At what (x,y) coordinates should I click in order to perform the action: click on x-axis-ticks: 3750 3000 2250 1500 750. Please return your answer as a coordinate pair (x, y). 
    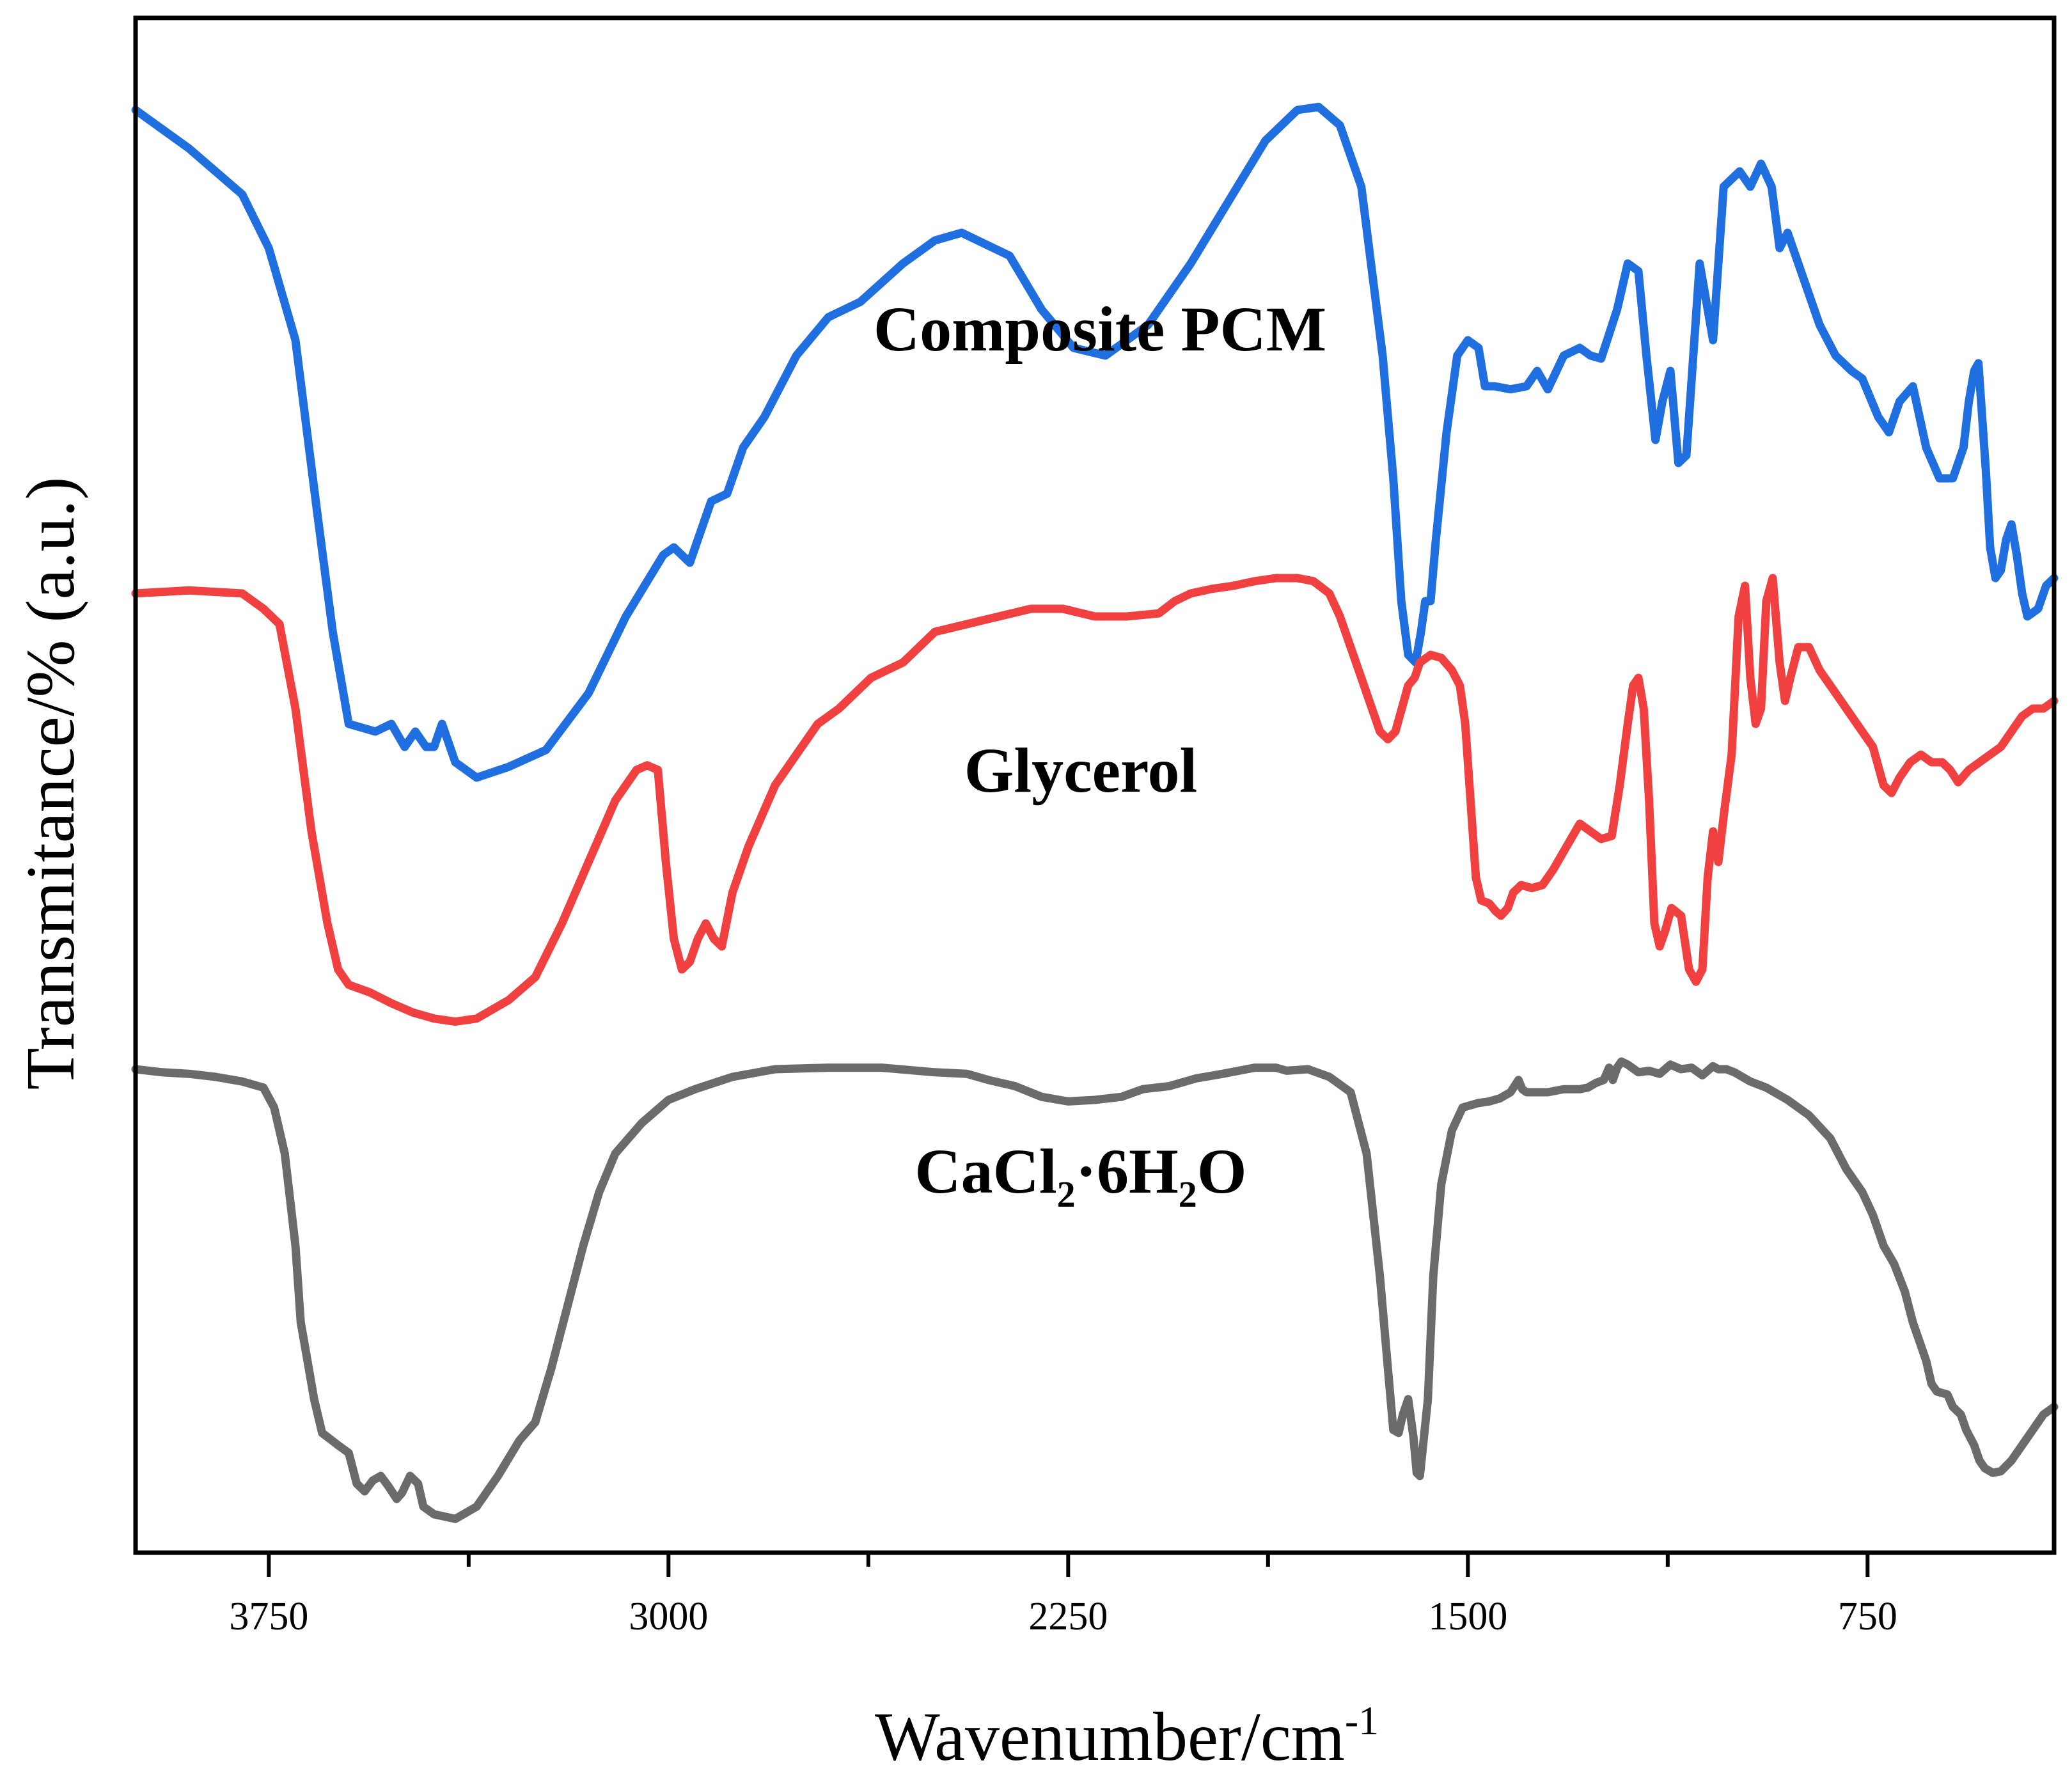
    Looking at the image, I should click on (1063, 1595).